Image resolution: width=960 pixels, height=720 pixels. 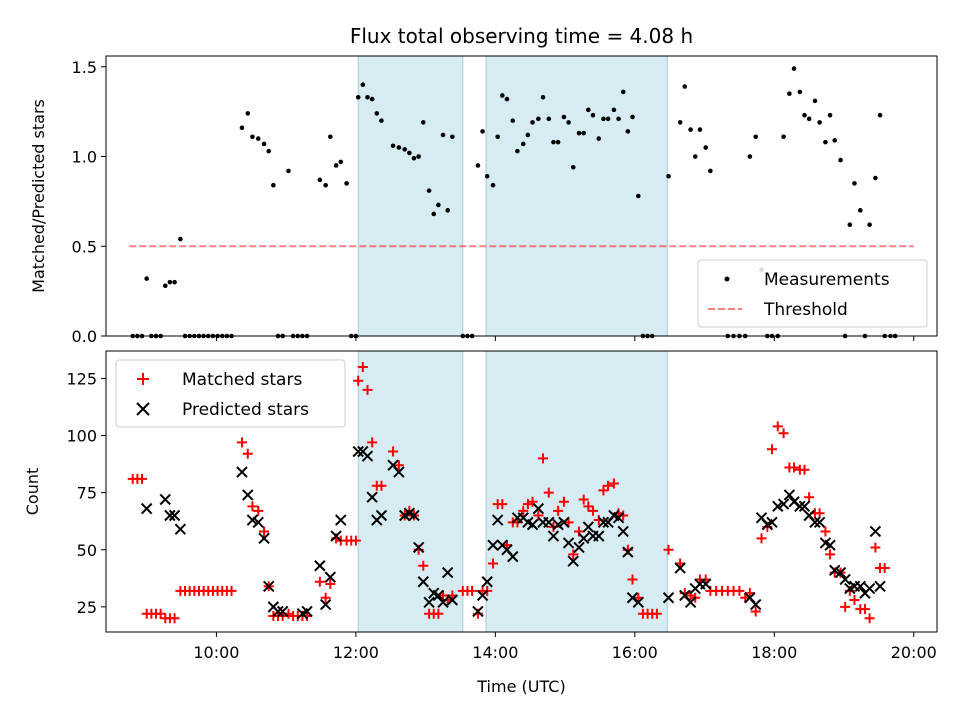 I want to click on bottom-y-tick-label: 100, so click(x=81, y=436).